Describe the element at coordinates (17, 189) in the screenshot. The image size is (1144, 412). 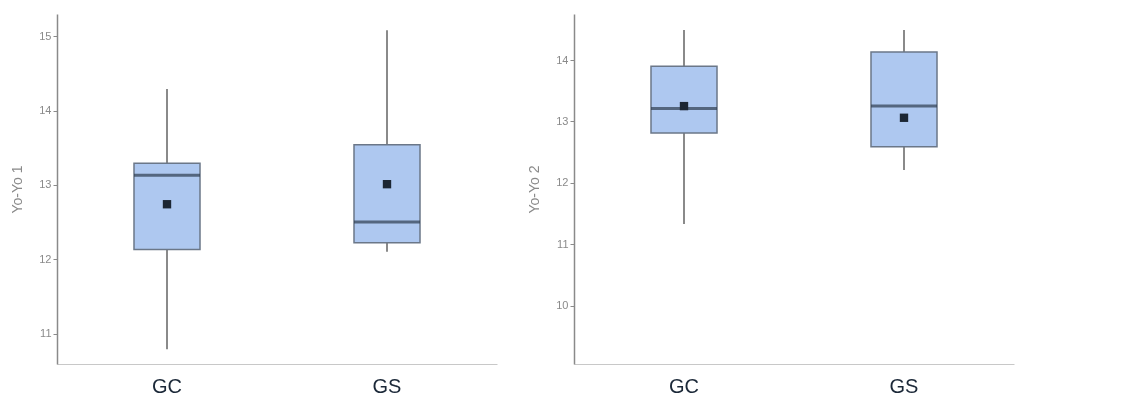
I see `y-axis-title: Yo-Yo 1` at that location.